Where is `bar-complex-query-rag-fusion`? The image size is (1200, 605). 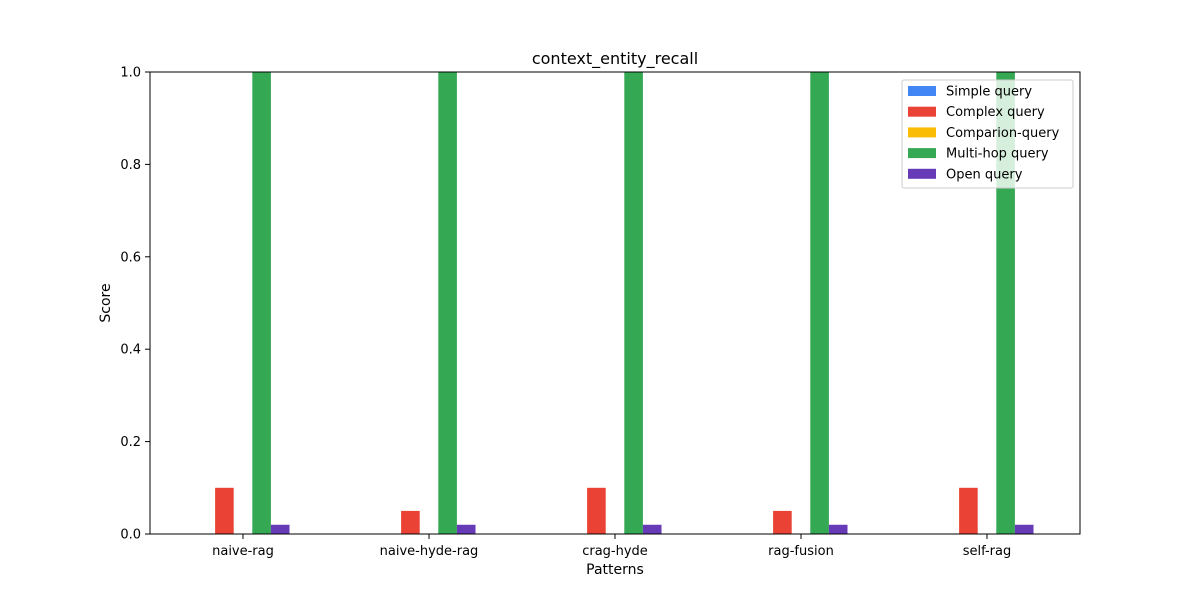 bar-complex-query-rag-fusion is located at coordinates (782, 522).